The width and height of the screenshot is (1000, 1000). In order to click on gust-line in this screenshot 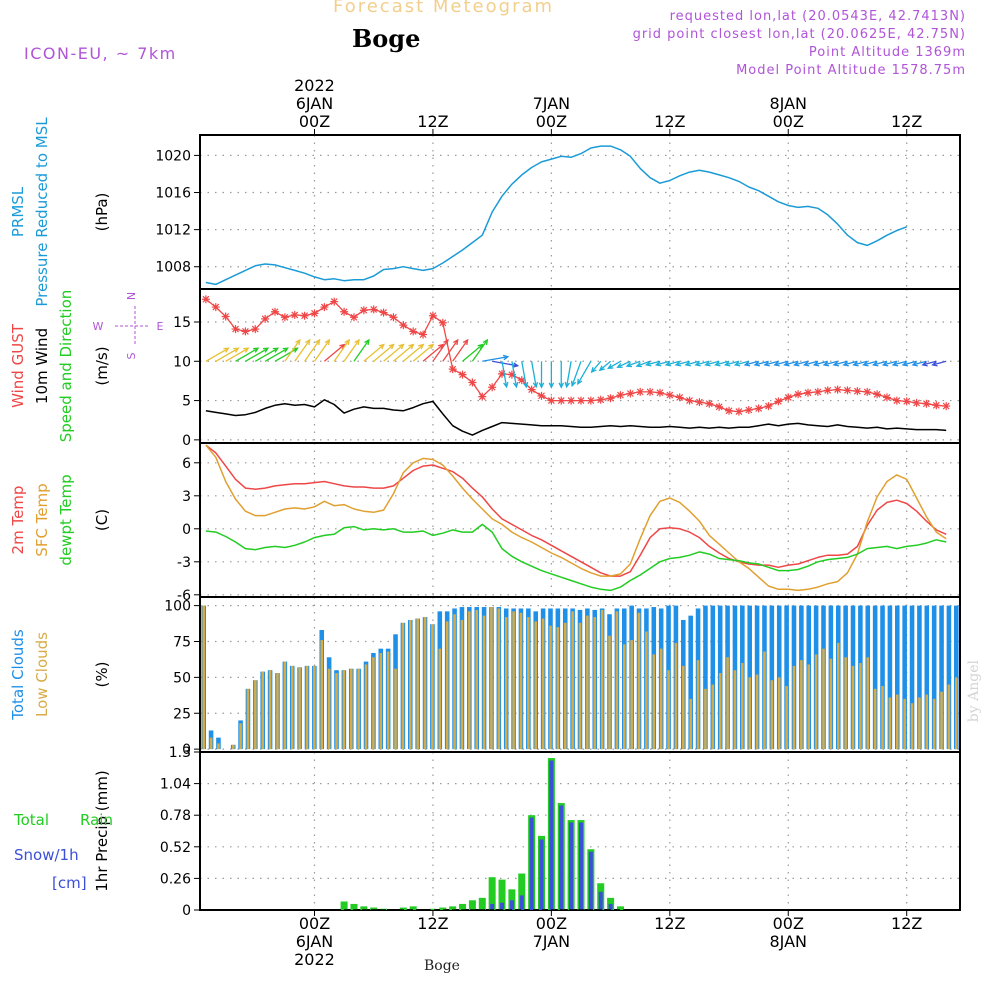, I will do `click(576, 355)`.